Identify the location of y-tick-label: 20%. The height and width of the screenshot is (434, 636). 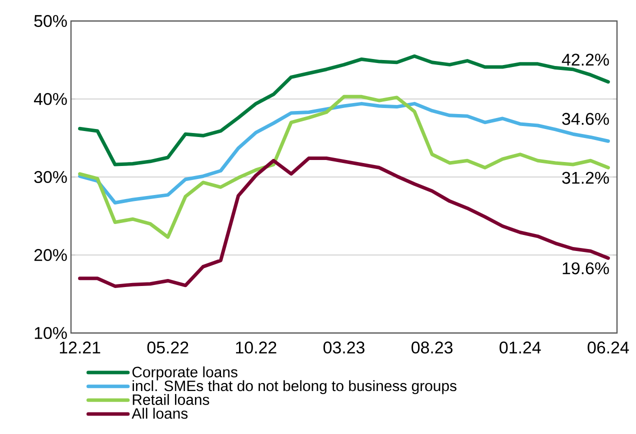
(50, 255).